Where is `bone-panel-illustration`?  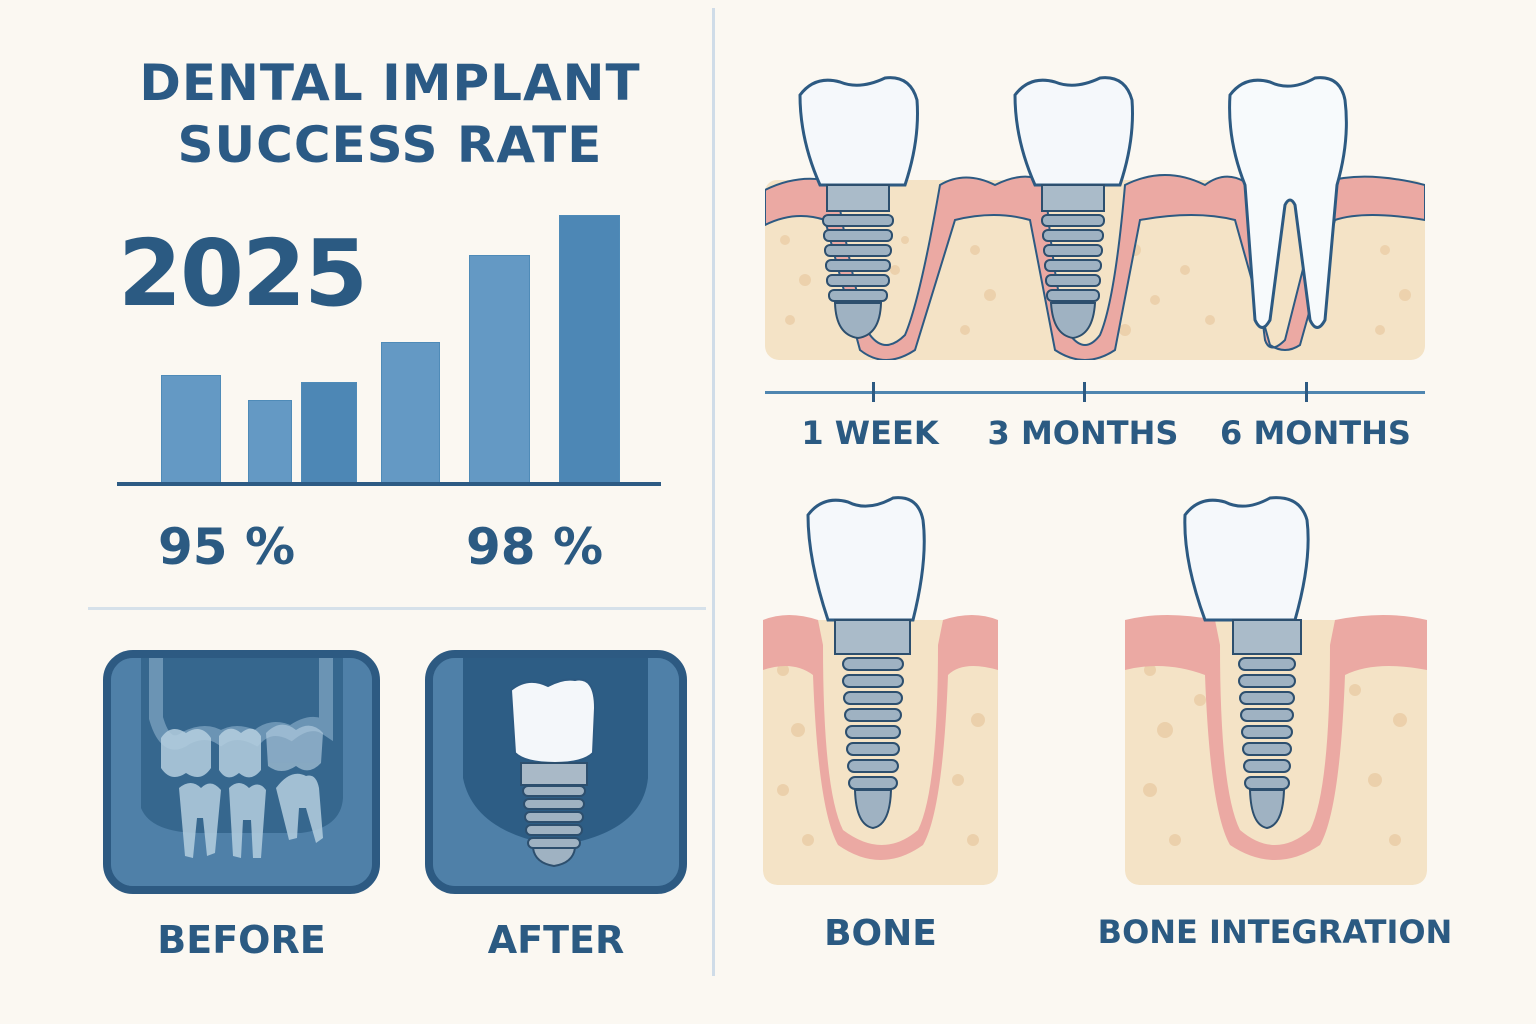
bone-panel-illustration is located at coordinates (880, 687).